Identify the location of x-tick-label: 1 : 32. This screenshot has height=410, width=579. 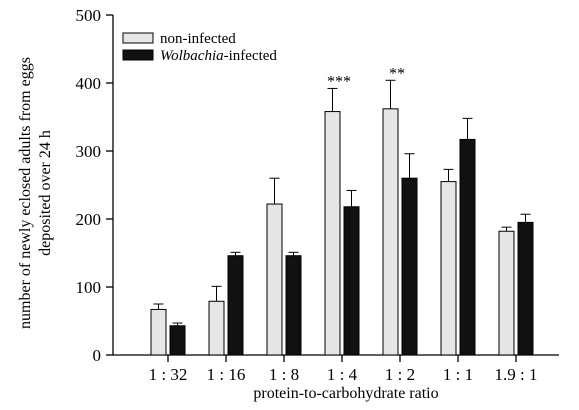
(168, 374).